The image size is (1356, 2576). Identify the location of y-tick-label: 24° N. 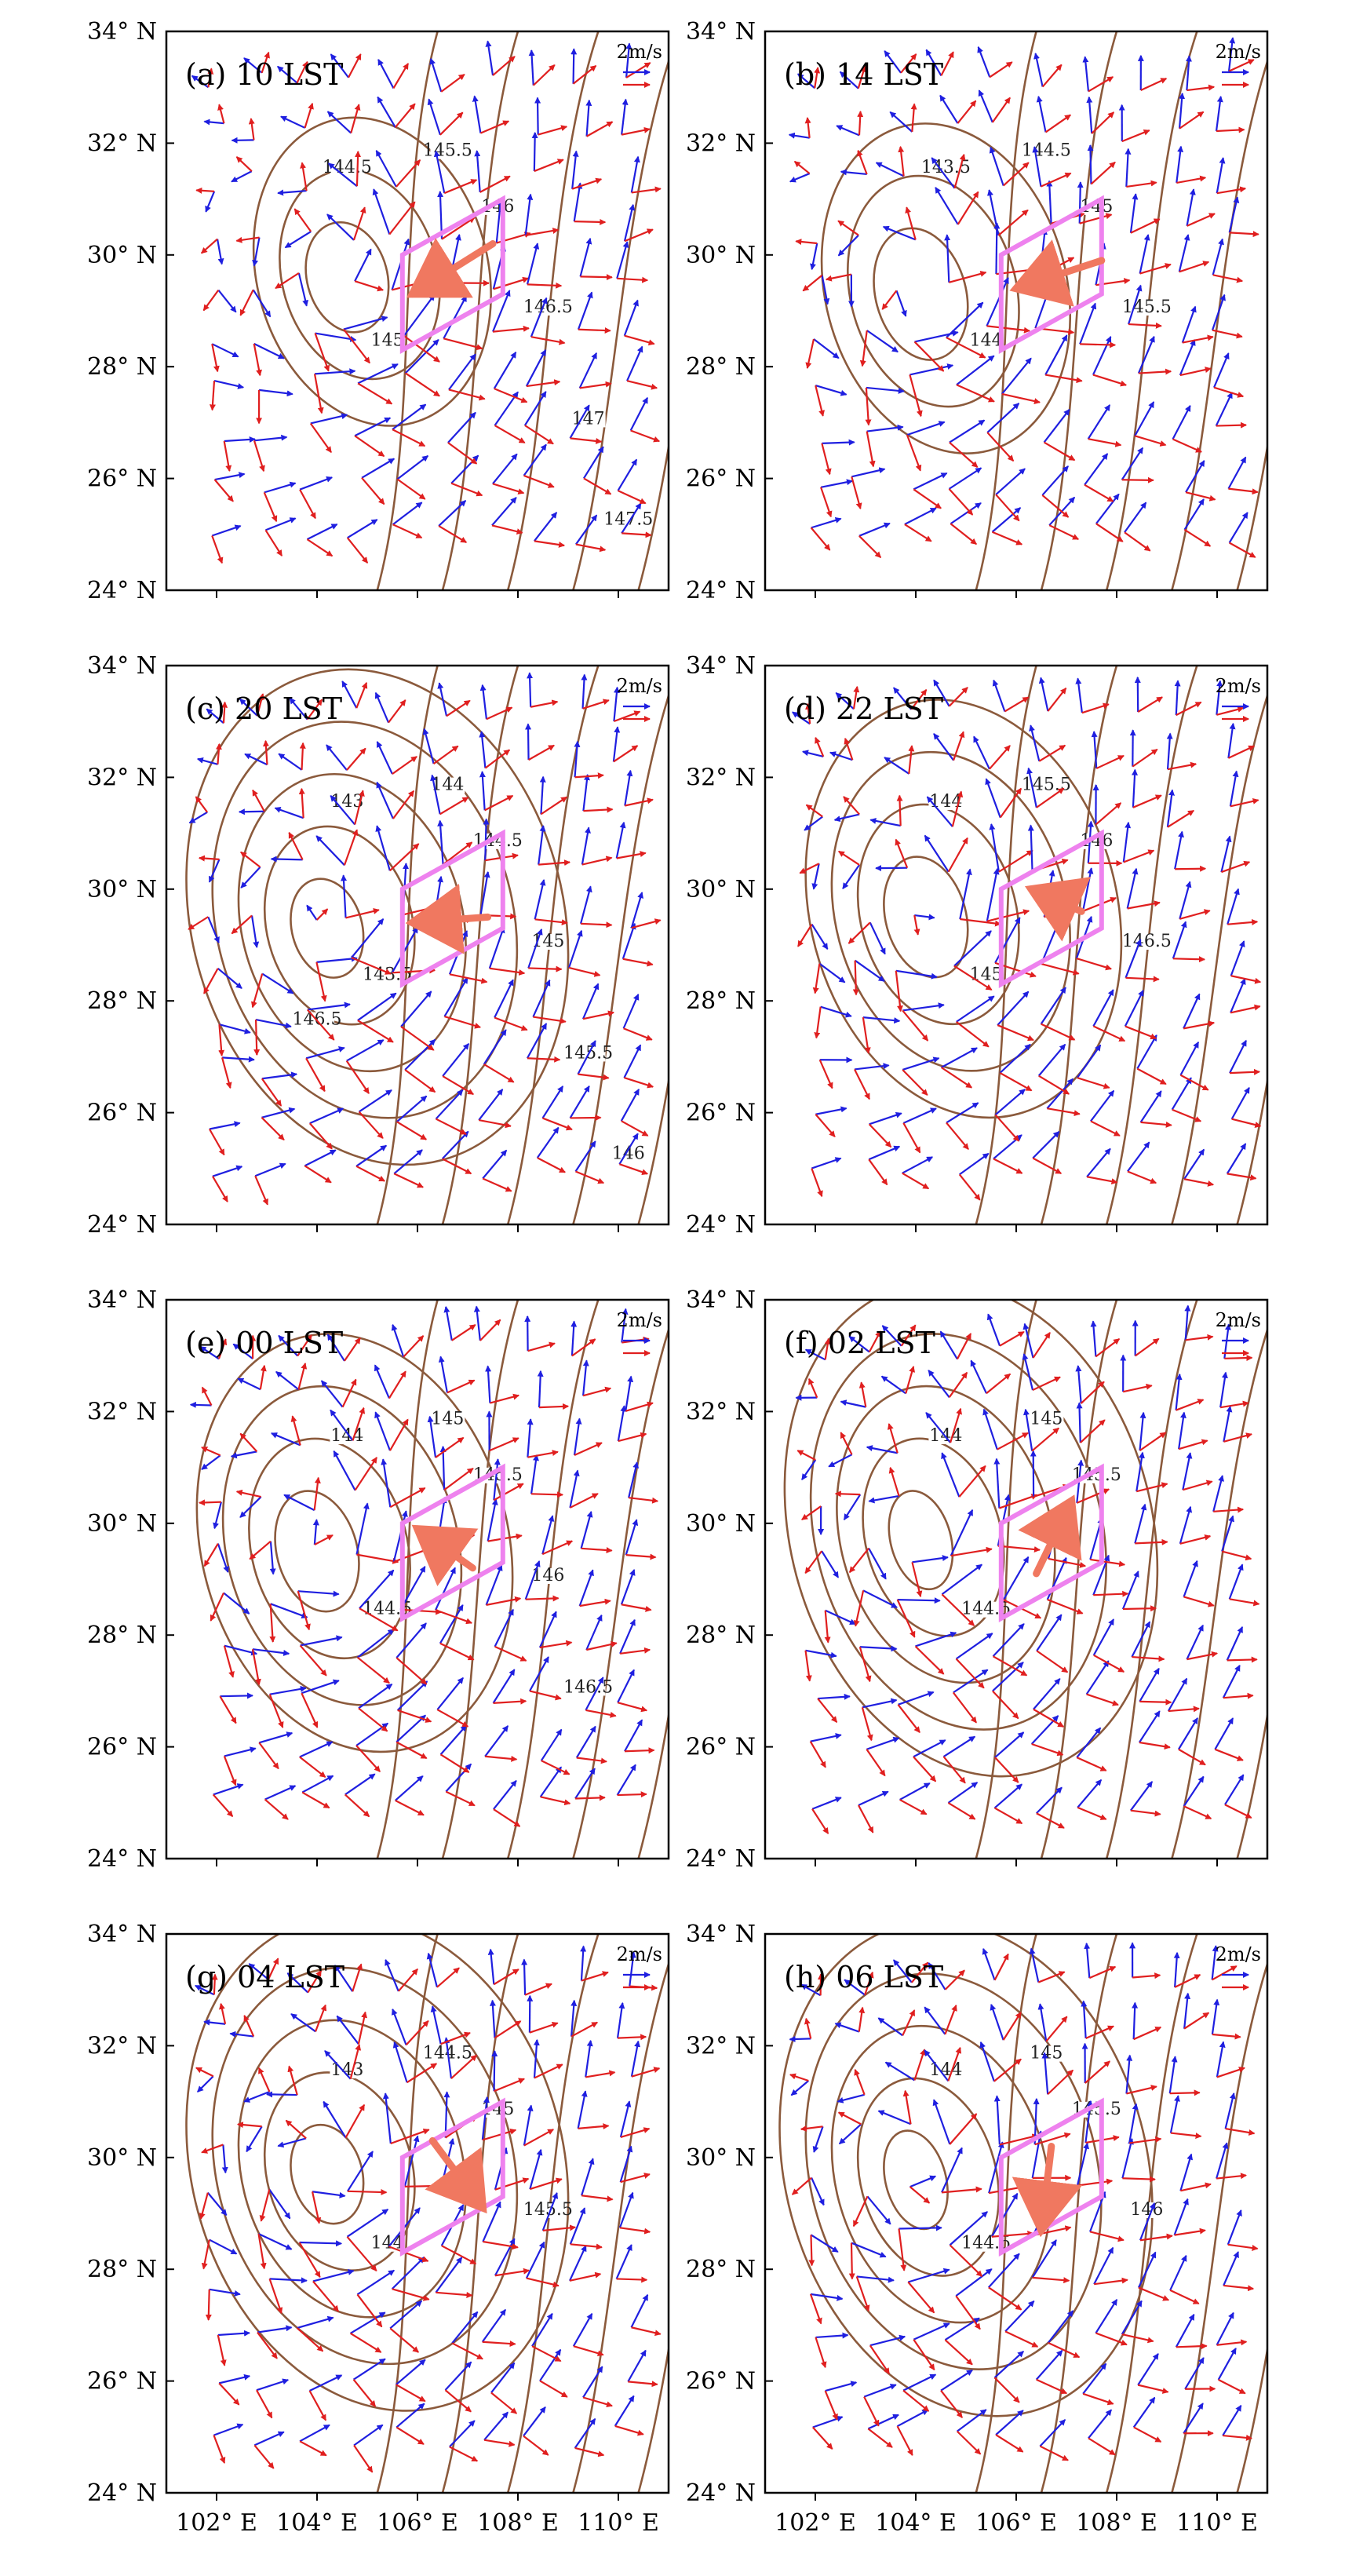
(122, 590).